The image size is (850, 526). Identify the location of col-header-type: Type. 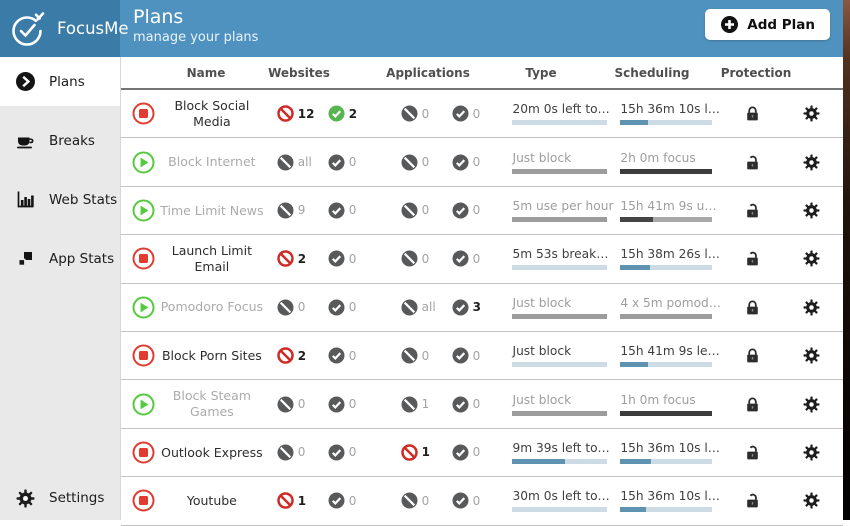
(541, 73).